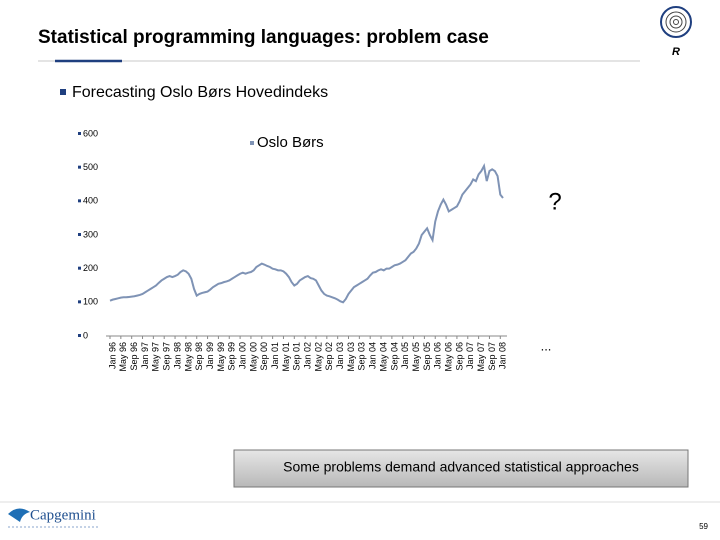  Describe the element at coordinates (90, 167) in the screenshot. I see `y-tick-label: 500` at that location.